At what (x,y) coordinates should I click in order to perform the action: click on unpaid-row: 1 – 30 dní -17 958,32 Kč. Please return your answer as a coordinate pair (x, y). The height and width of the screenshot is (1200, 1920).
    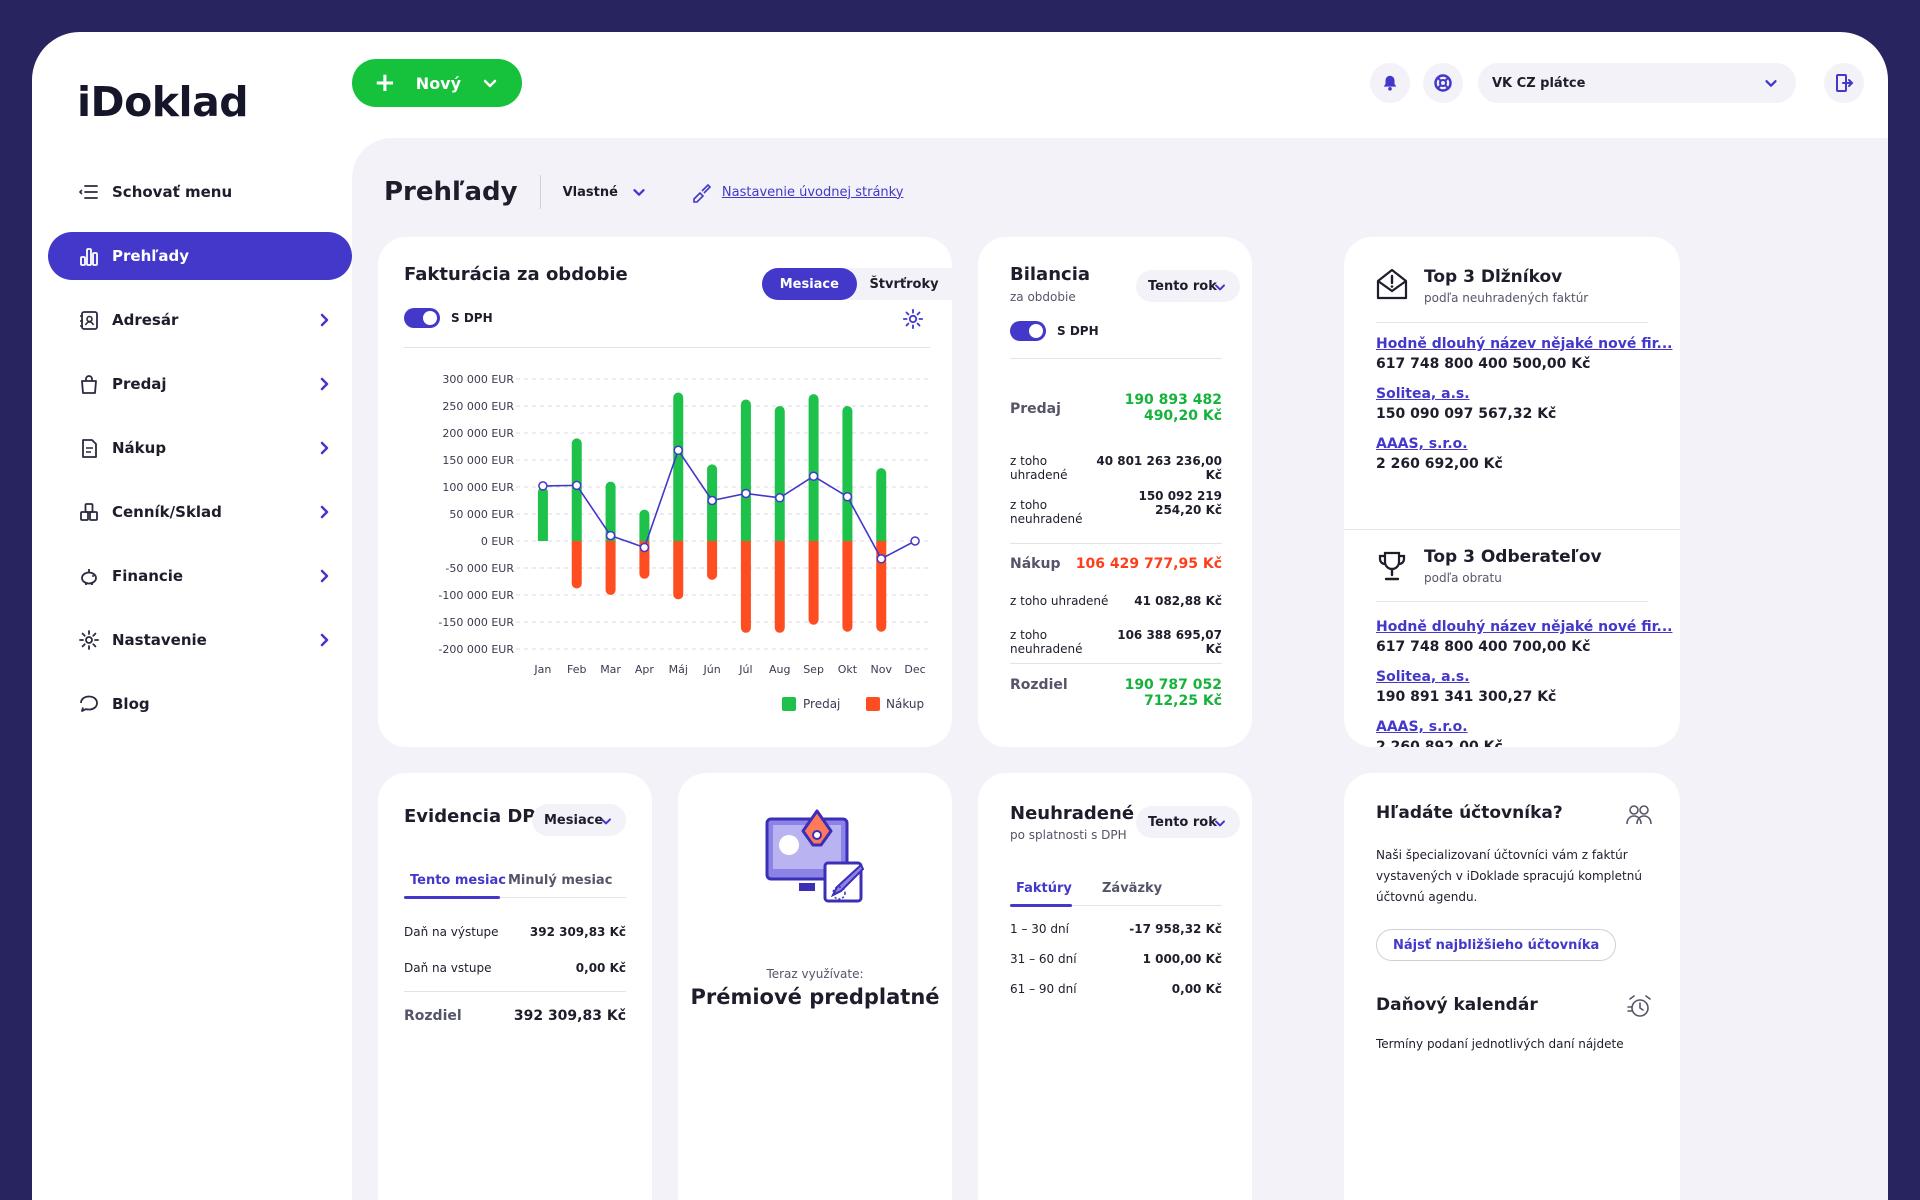
    Looking at the image, I should click on (1116, 929).